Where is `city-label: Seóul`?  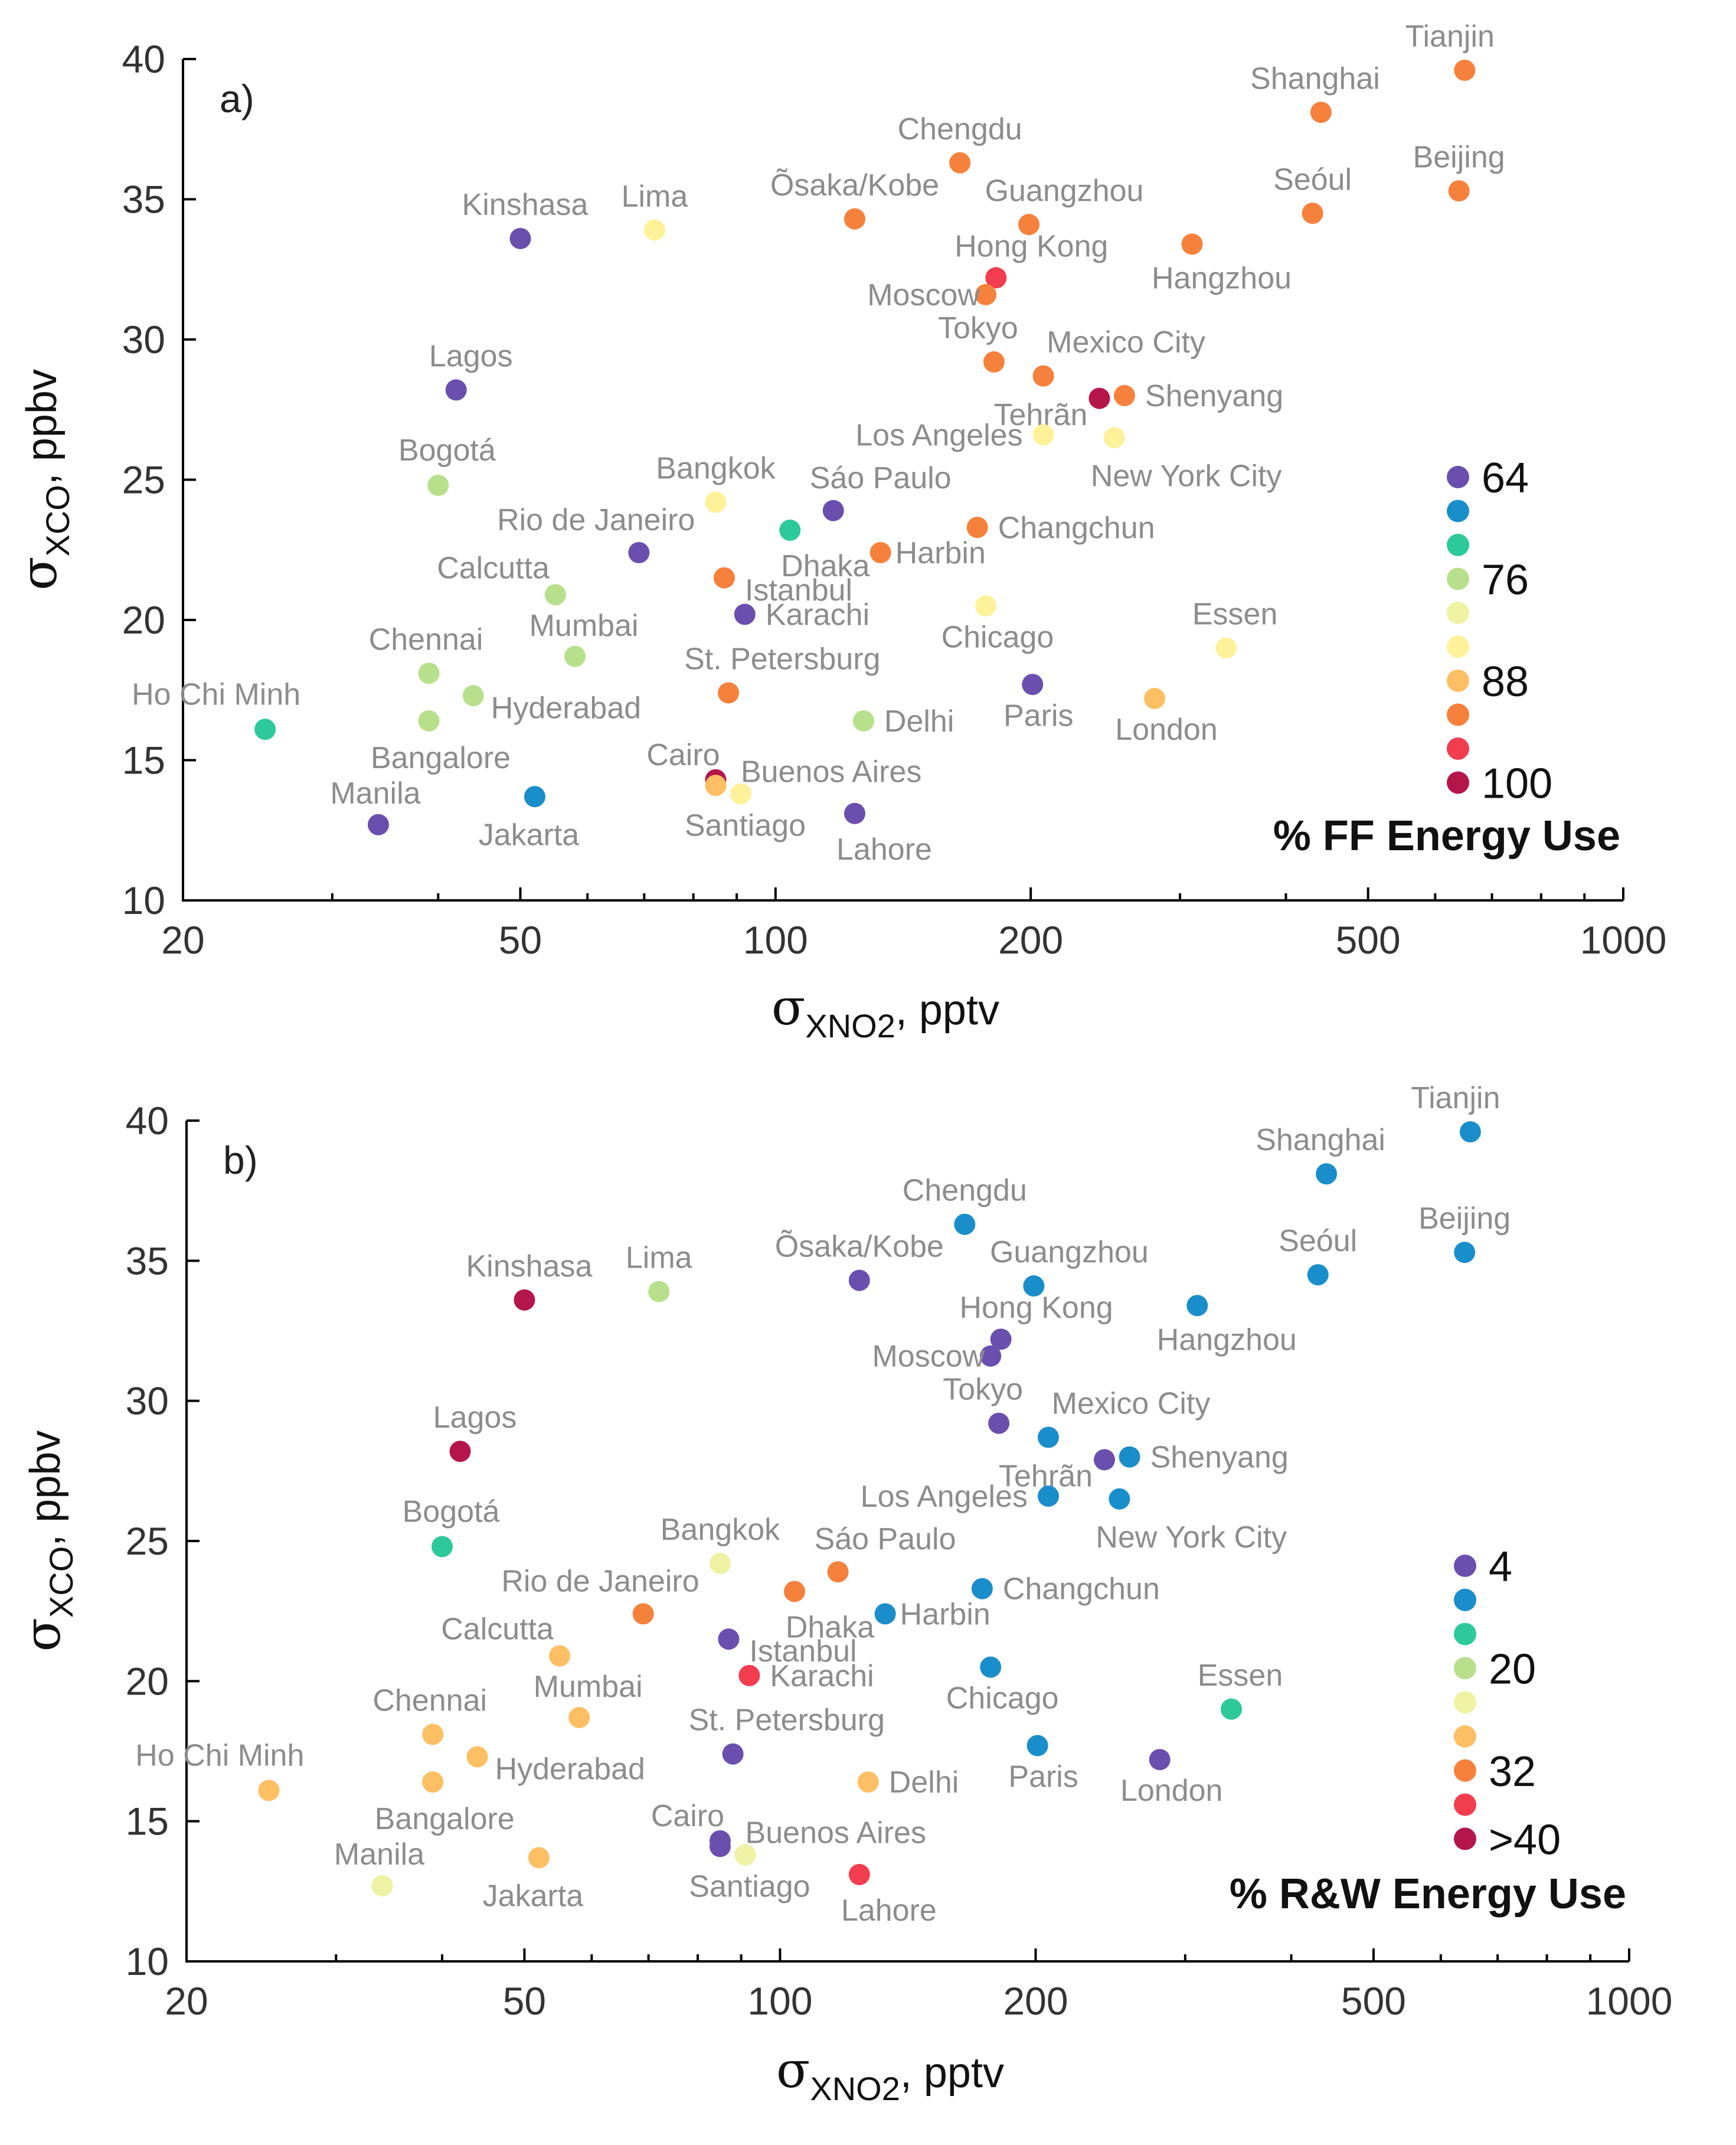 city-label: Seóul is located at coordinates (1318, 1241).